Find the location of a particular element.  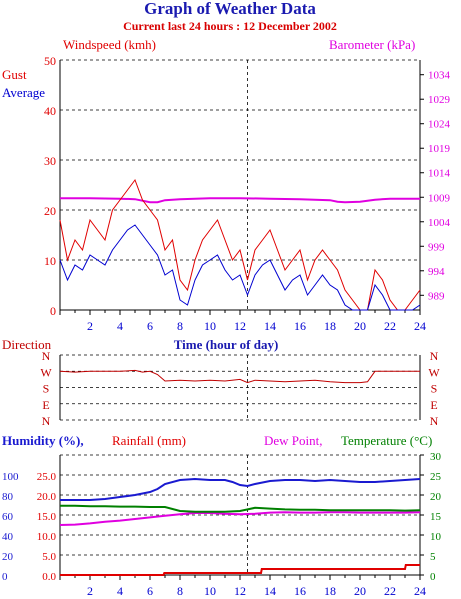

climate-time-tick-label: 16 is located at coordinates (300, 591).